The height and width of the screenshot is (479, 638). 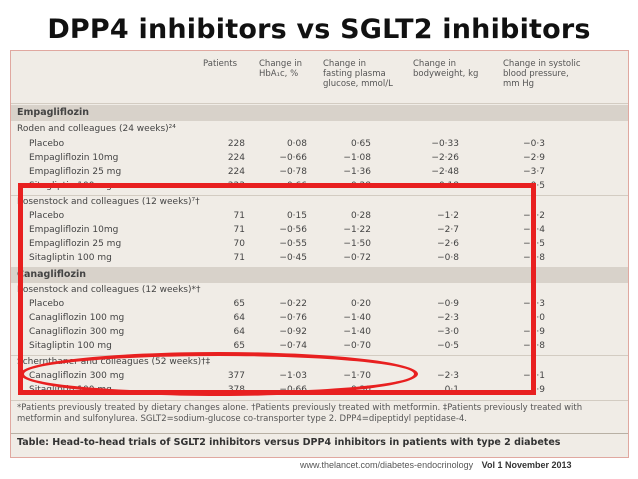 I want to click on header-fpg: Change in fasting plasma glucose, mmol/L, so click(x=358, y=74).